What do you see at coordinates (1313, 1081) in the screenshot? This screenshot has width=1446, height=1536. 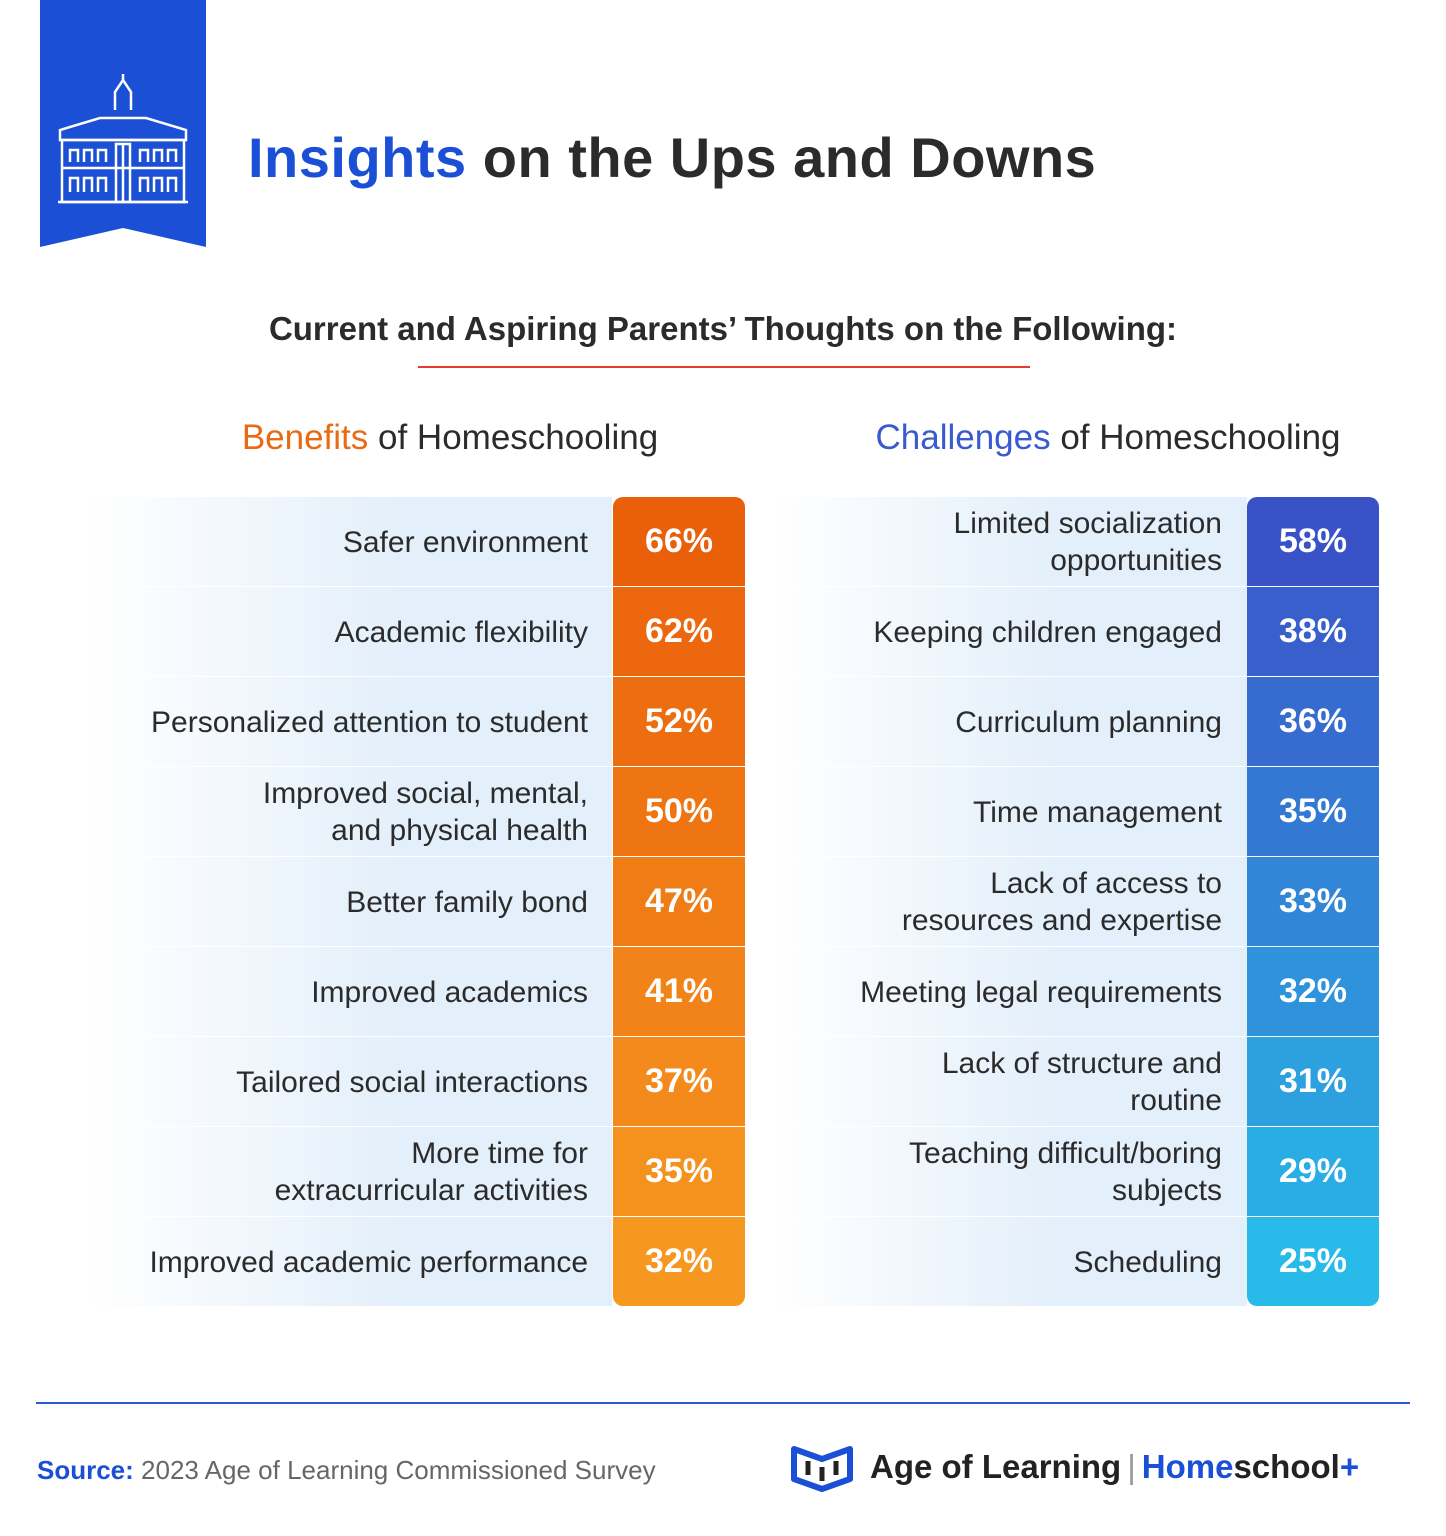 I see `value-box: 31%` at bounding box center [1313, 1081].